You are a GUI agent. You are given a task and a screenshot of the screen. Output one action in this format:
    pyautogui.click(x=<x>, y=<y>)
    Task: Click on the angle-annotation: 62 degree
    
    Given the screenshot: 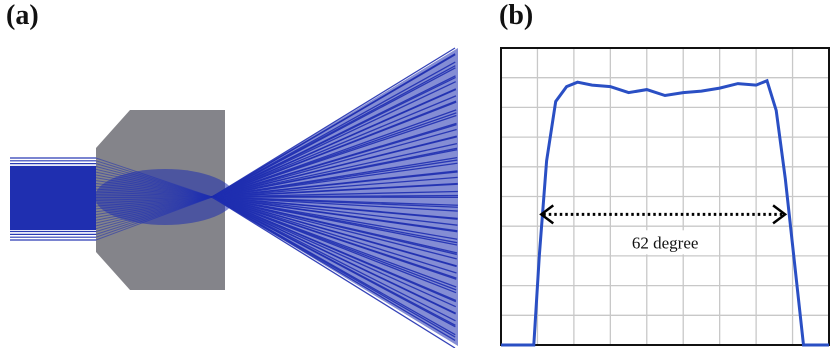 What is the action you would take?
    pyautogui.click(x=665, y=242)
    